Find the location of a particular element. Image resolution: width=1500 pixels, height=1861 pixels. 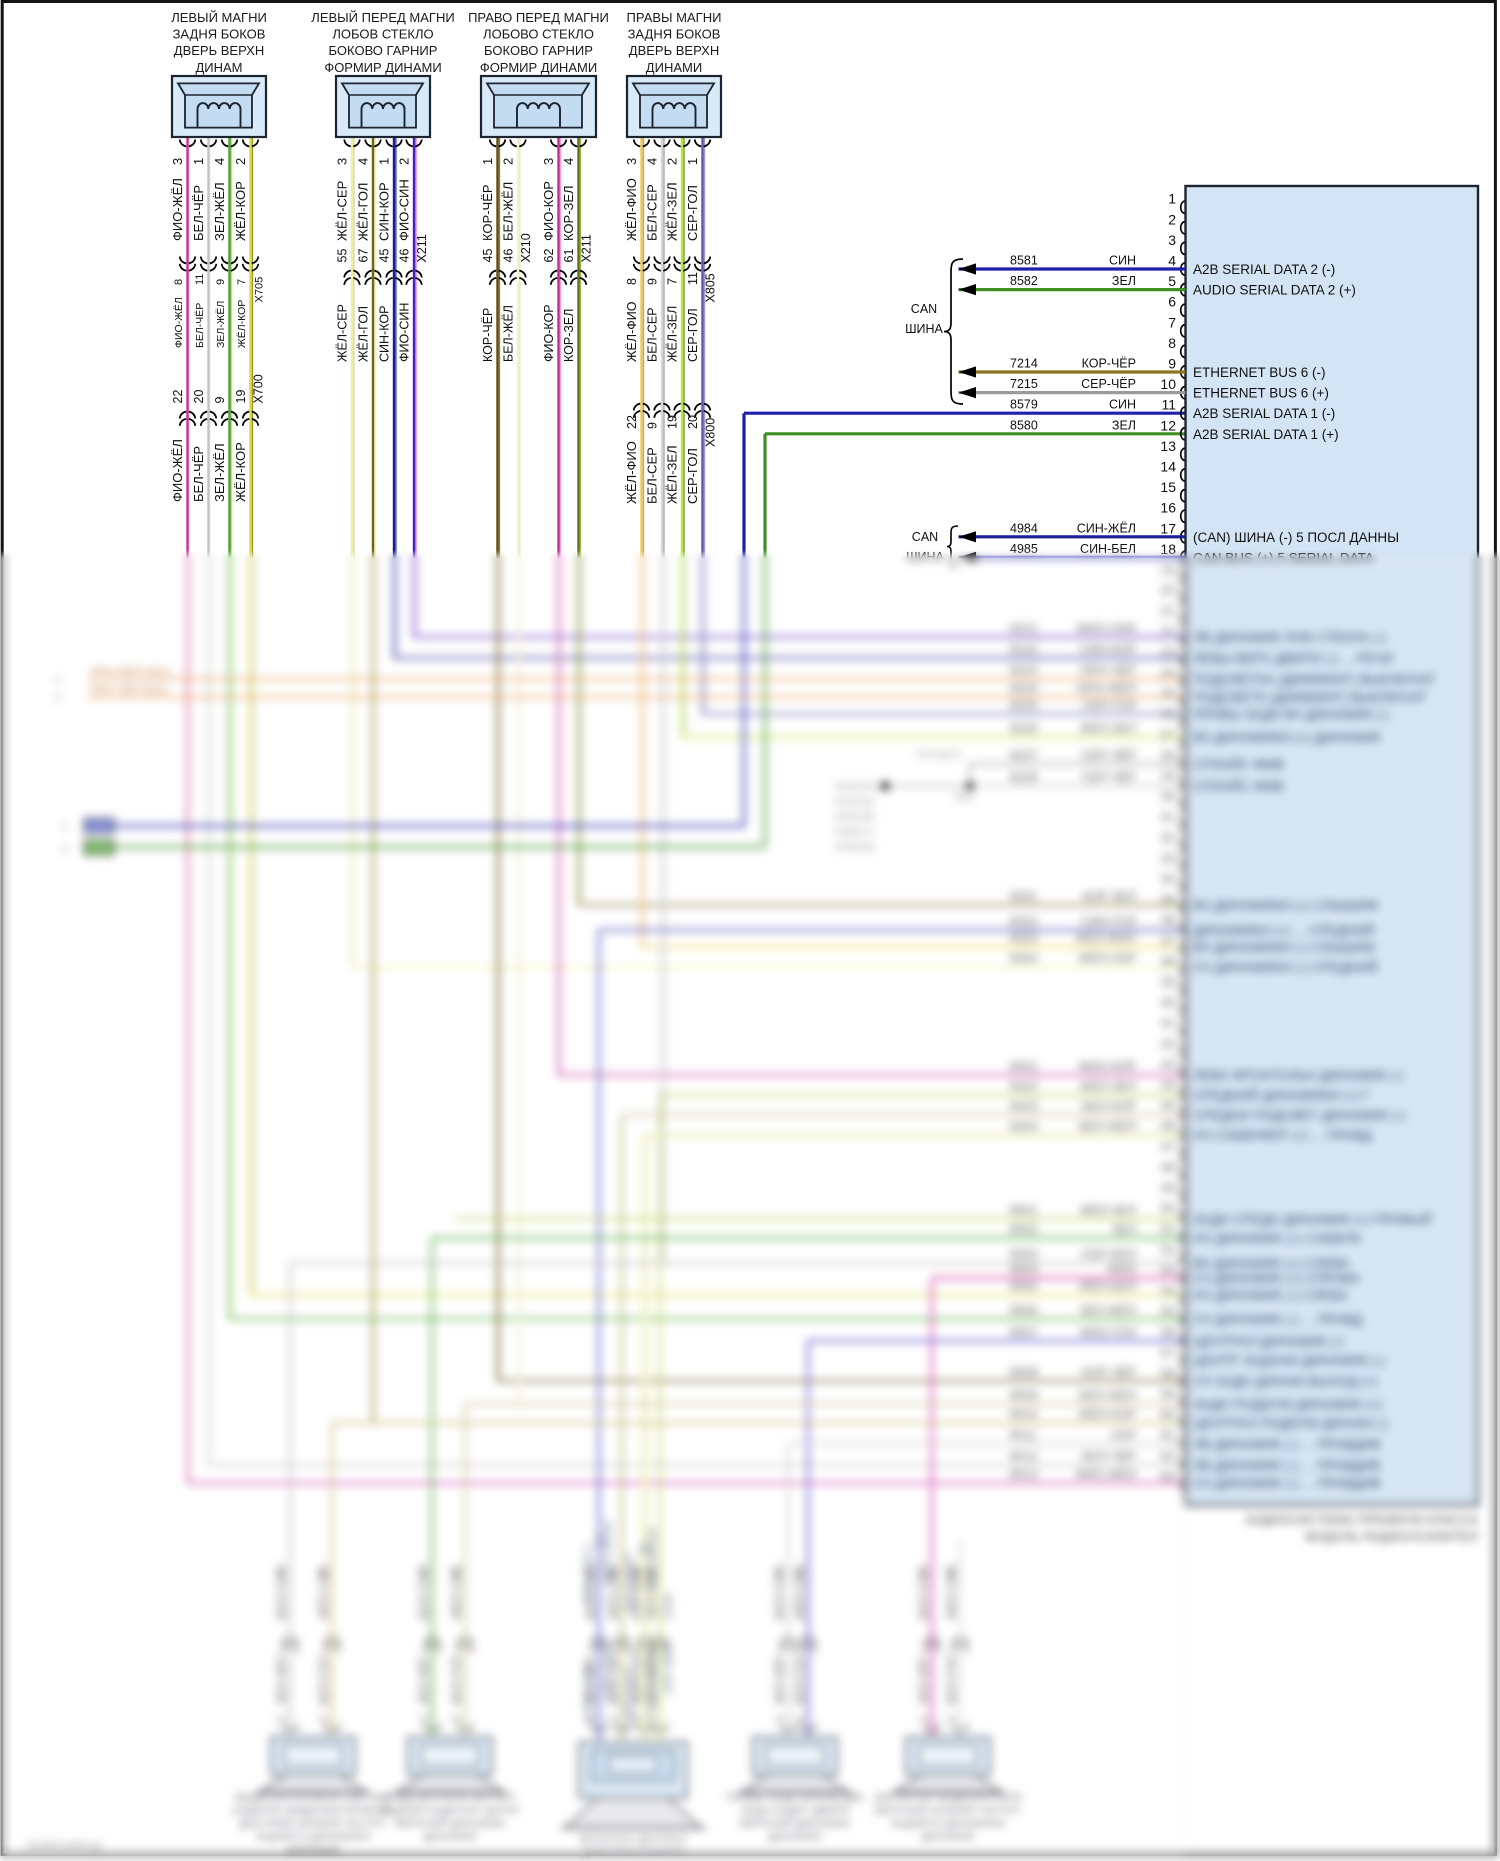

svg-text: (CAN) ШИНА (-) 5 ПОСЛ ДАННЫ is located at coordinates (1296, 537).